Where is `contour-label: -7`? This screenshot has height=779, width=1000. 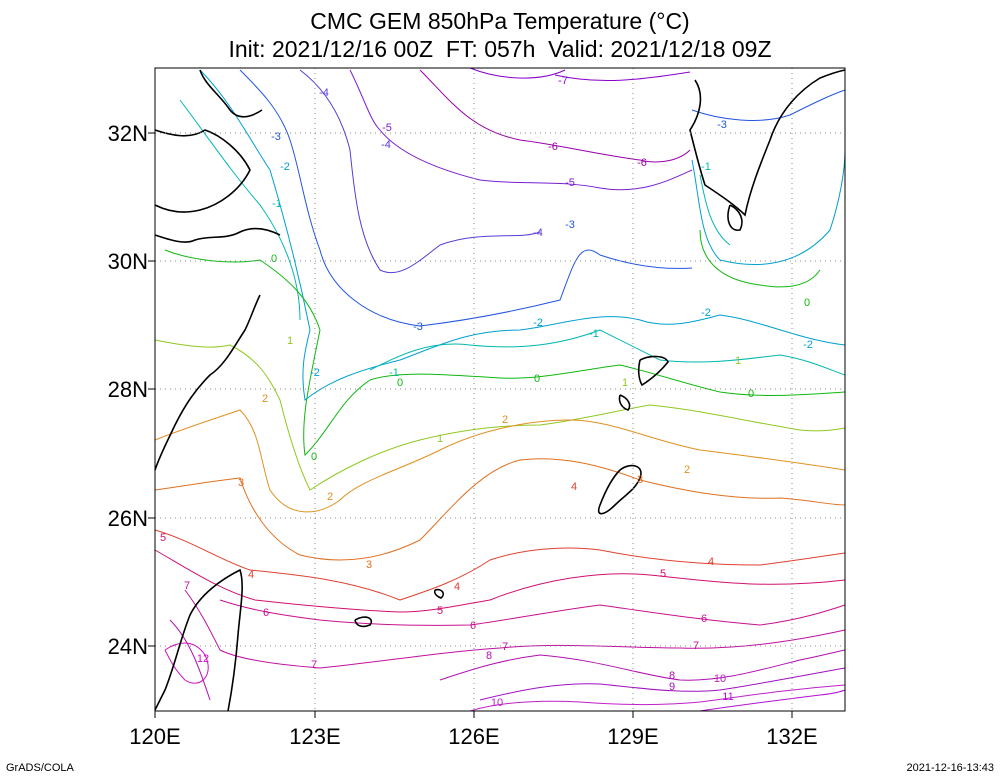
contour-label: -7 is located at coordinates (563, 81).